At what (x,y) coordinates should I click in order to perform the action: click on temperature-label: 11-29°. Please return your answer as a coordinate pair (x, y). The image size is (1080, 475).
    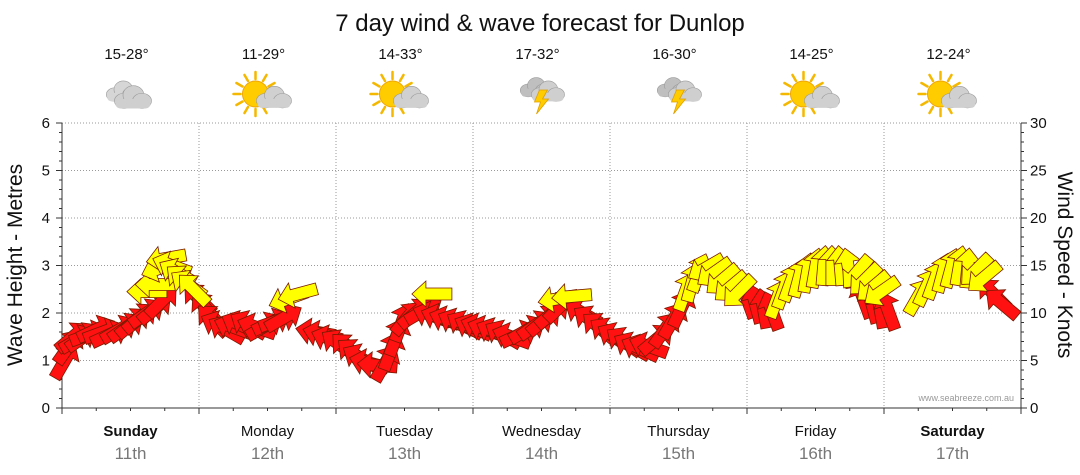
    Looking at the image, I should click on (263, 54).